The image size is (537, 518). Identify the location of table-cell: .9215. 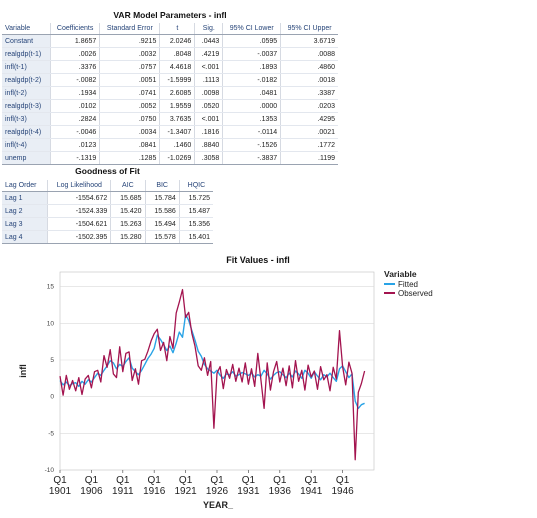
(130, 41).